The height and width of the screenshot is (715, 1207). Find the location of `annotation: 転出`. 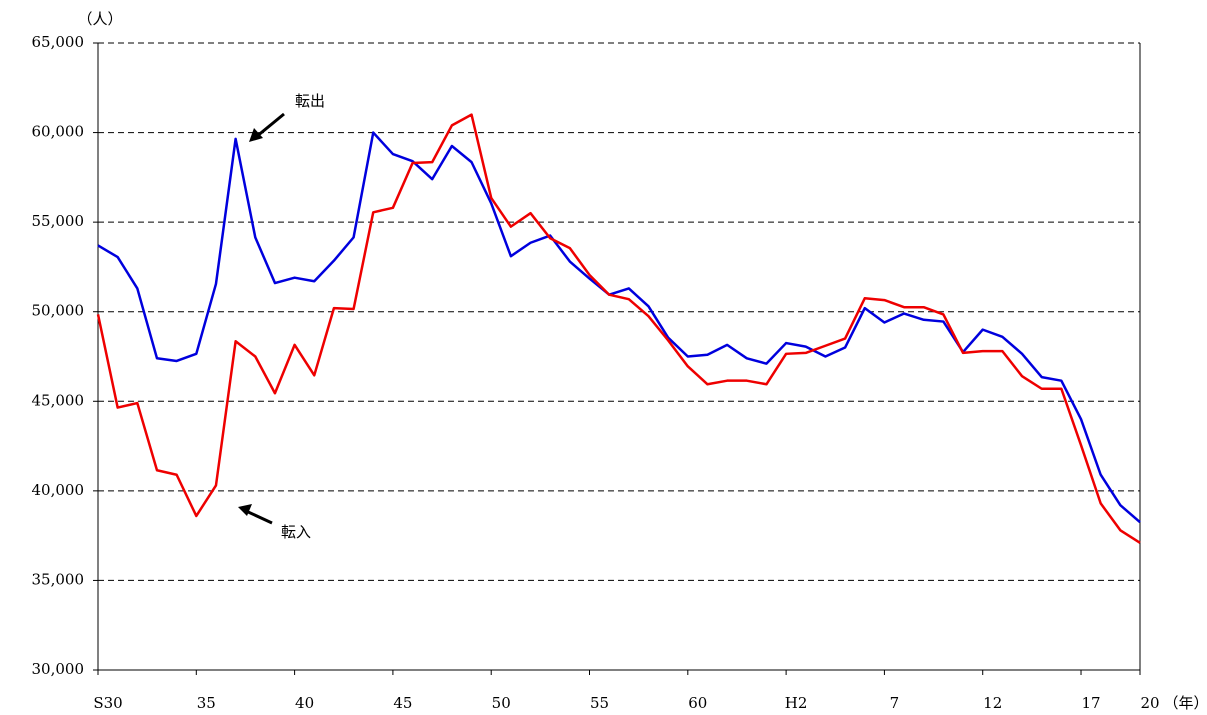

annotation: 転出 is located at coordinates (310, 101).